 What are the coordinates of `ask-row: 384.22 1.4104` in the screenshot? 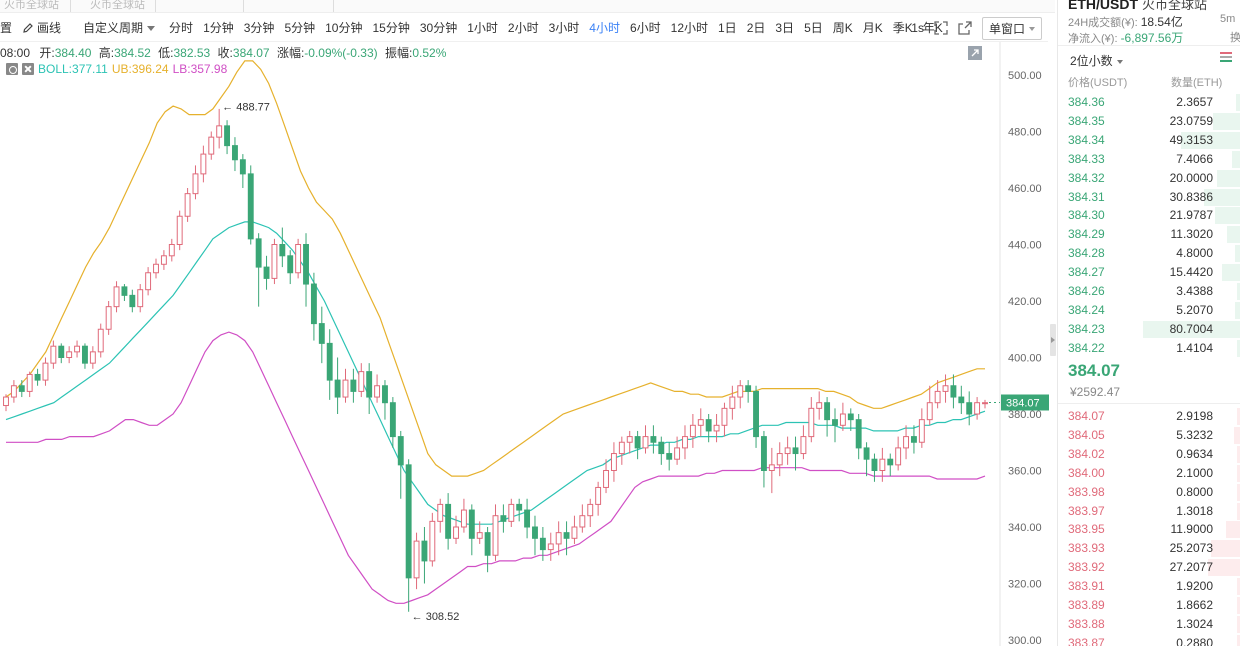 It's located at (1149, 348).